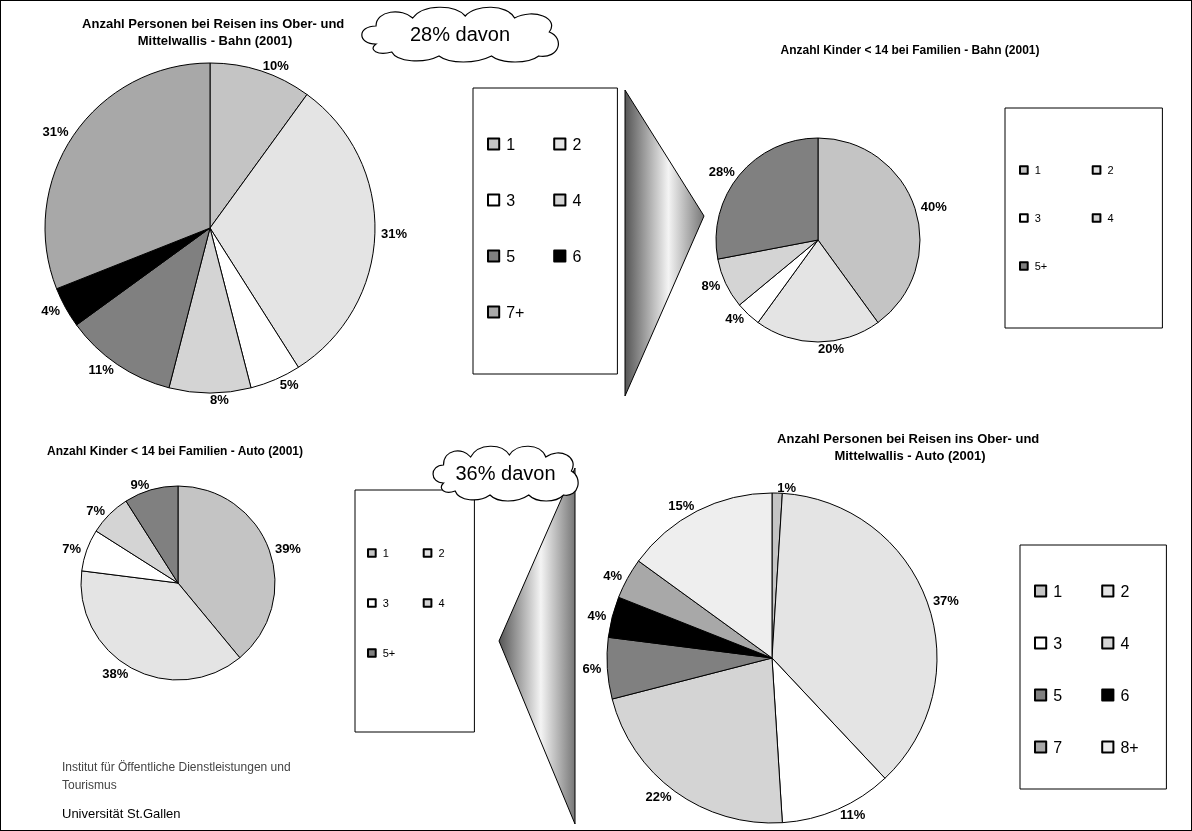  I want to click on legend-label: 7+, so click(515, 312).